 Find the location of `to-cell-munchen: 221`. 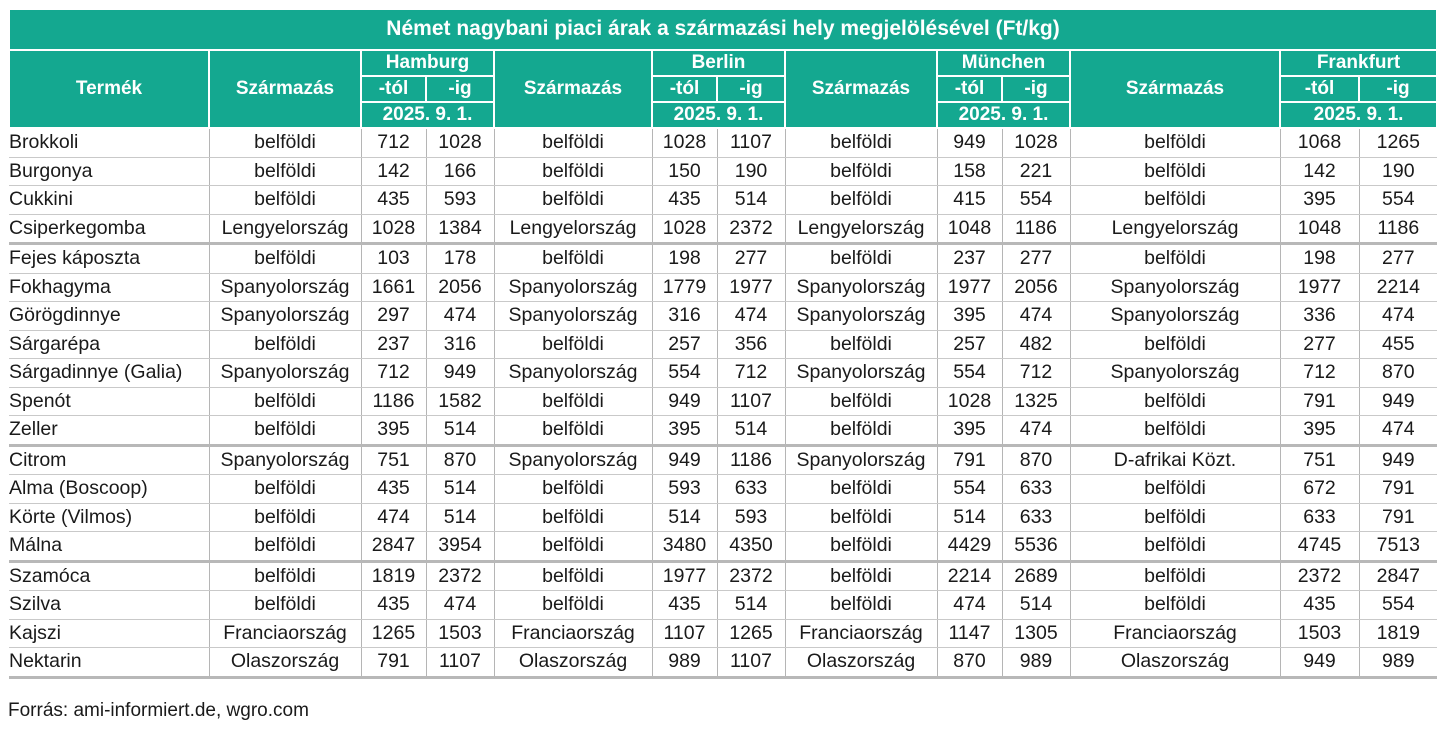

to-cell-munchen: 221 is located at coordinates (1036, 171).